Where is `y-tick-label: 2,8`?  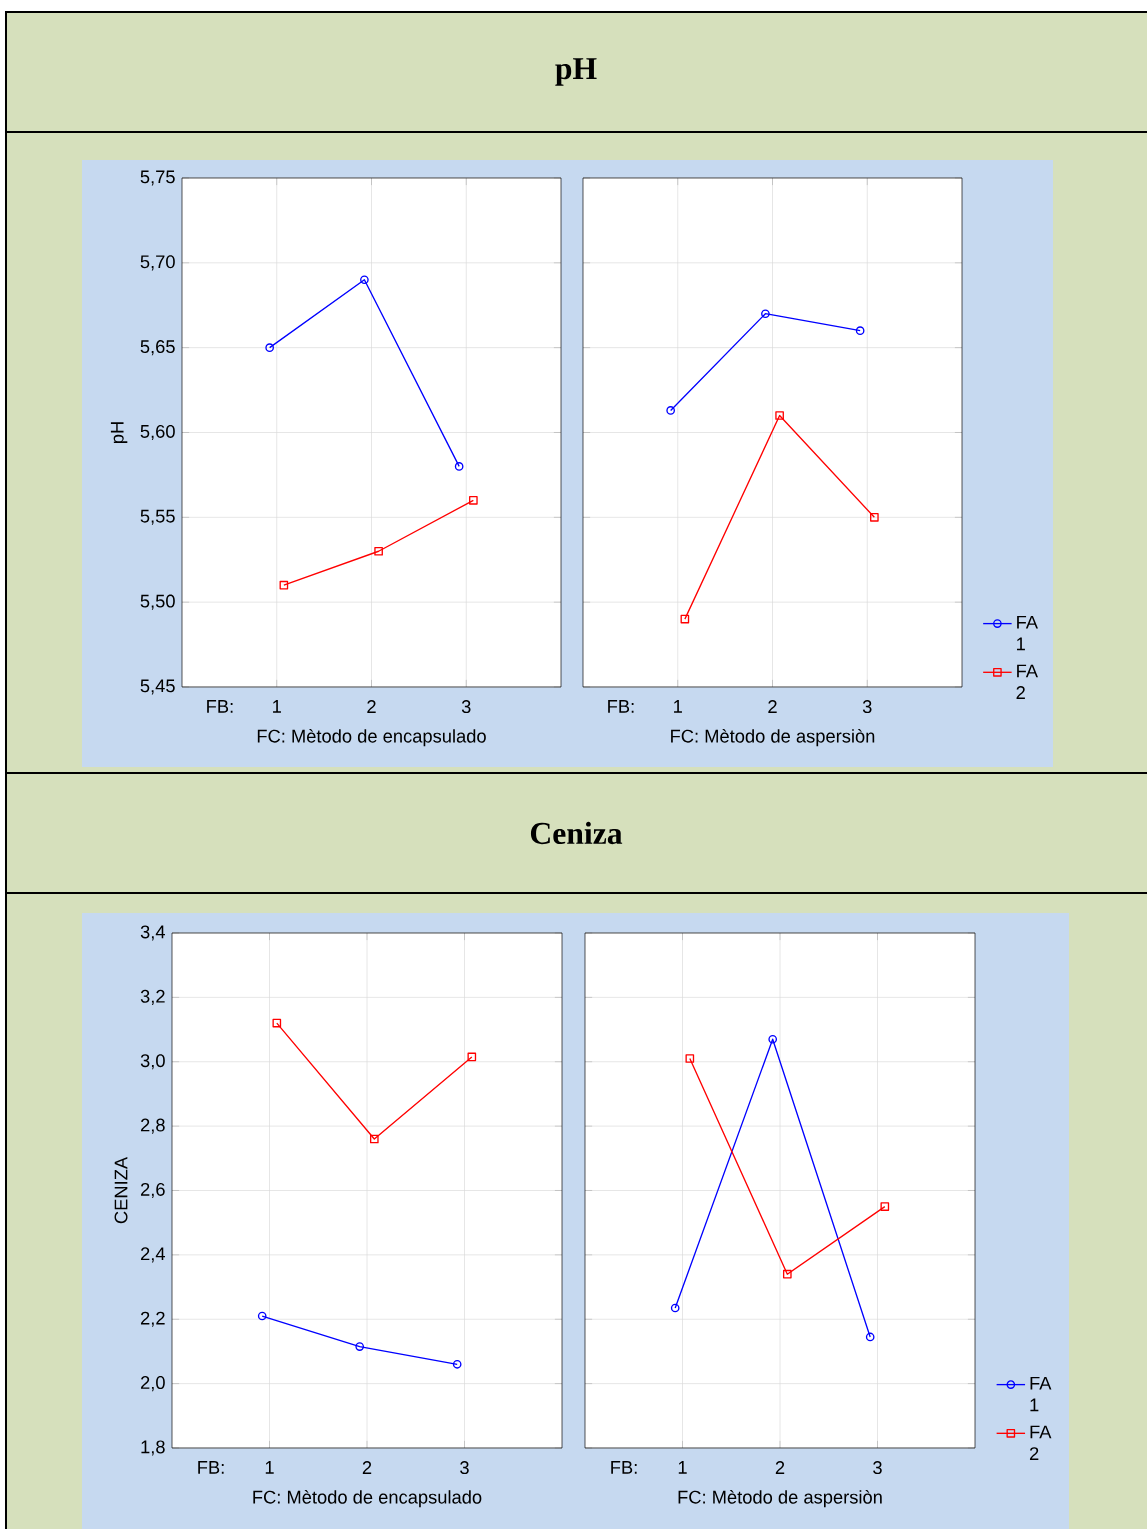 y-tick-label: 2,8 is located at coordinates (152, 1126).